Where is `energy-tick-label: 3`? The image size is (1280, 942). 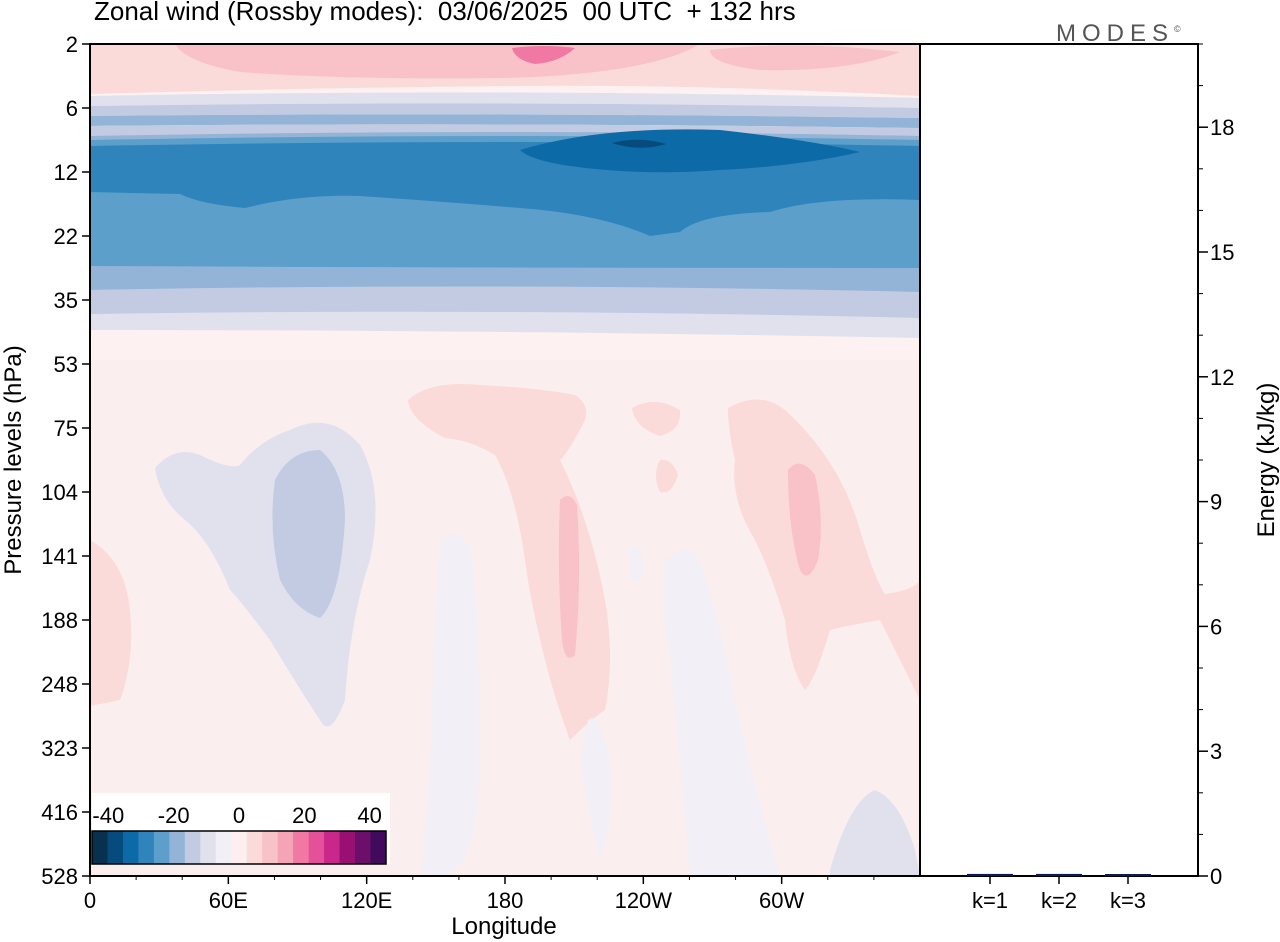
energy-tick-label: 3 is located at coordinates (1216, 751).